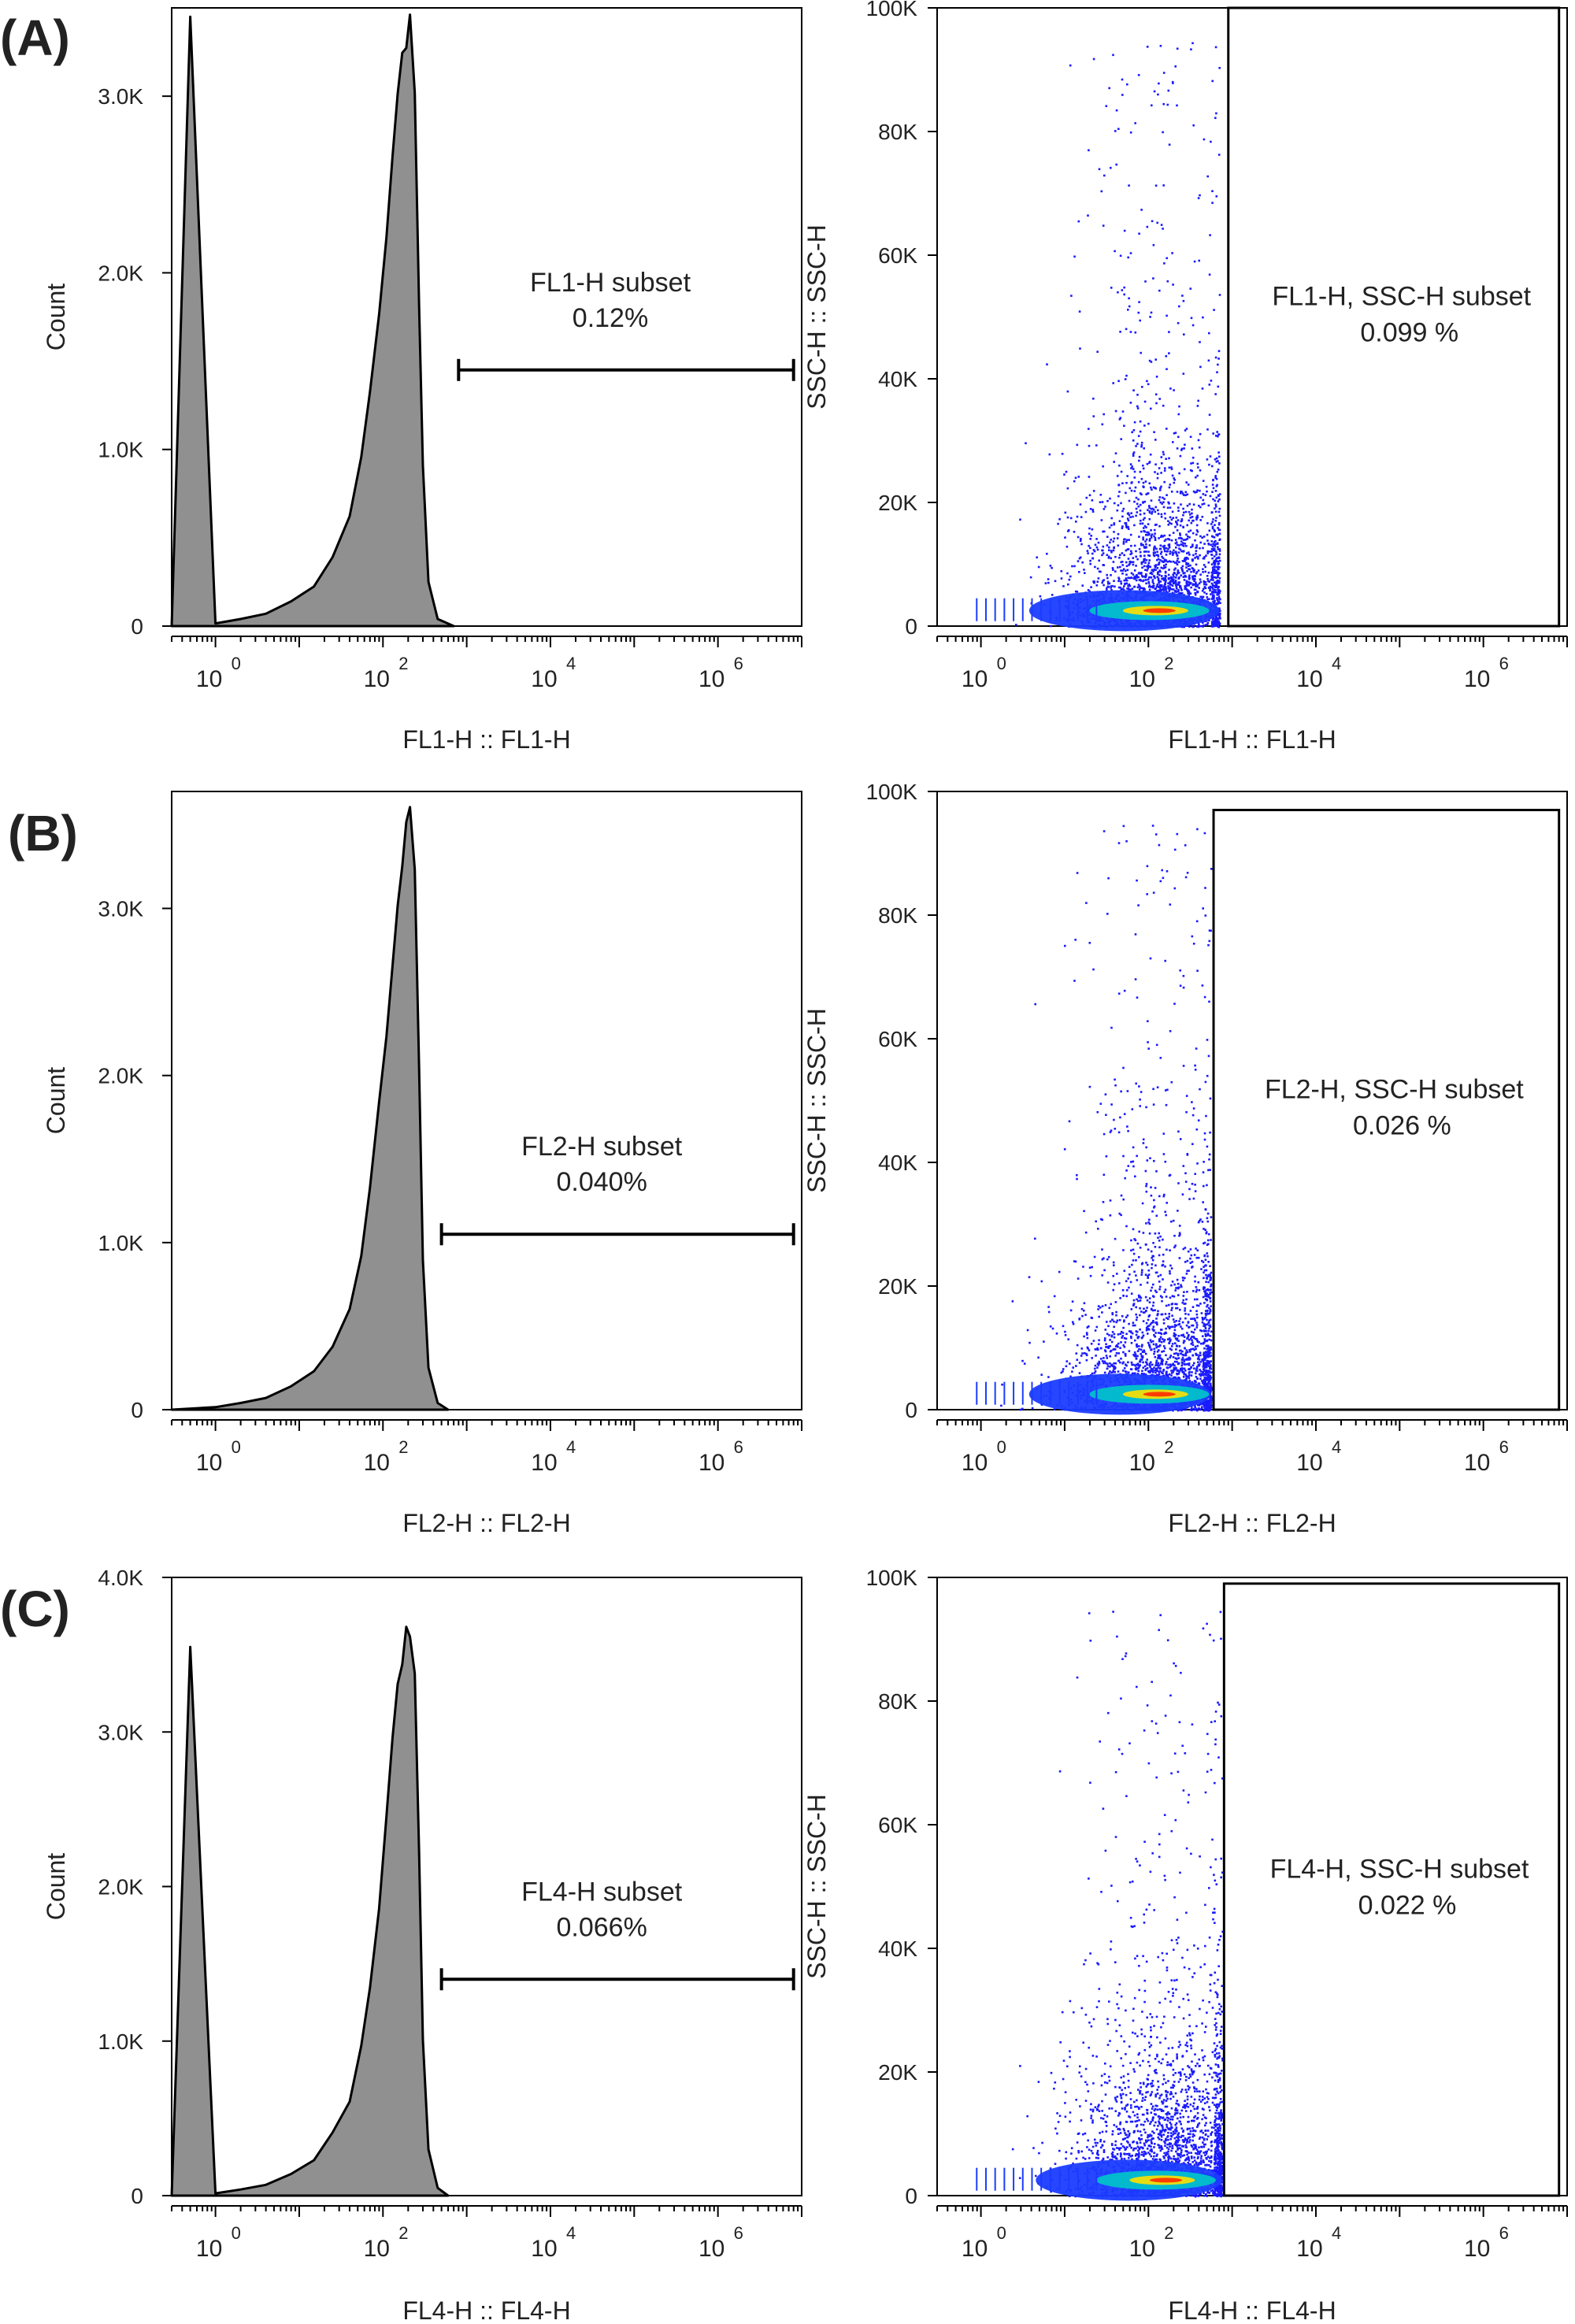 The image size is (1575, 2324). What do you see at coordinates (310, 1108) in the screenshot?
I see `histogram-area` at bounding box center [310, 1108].